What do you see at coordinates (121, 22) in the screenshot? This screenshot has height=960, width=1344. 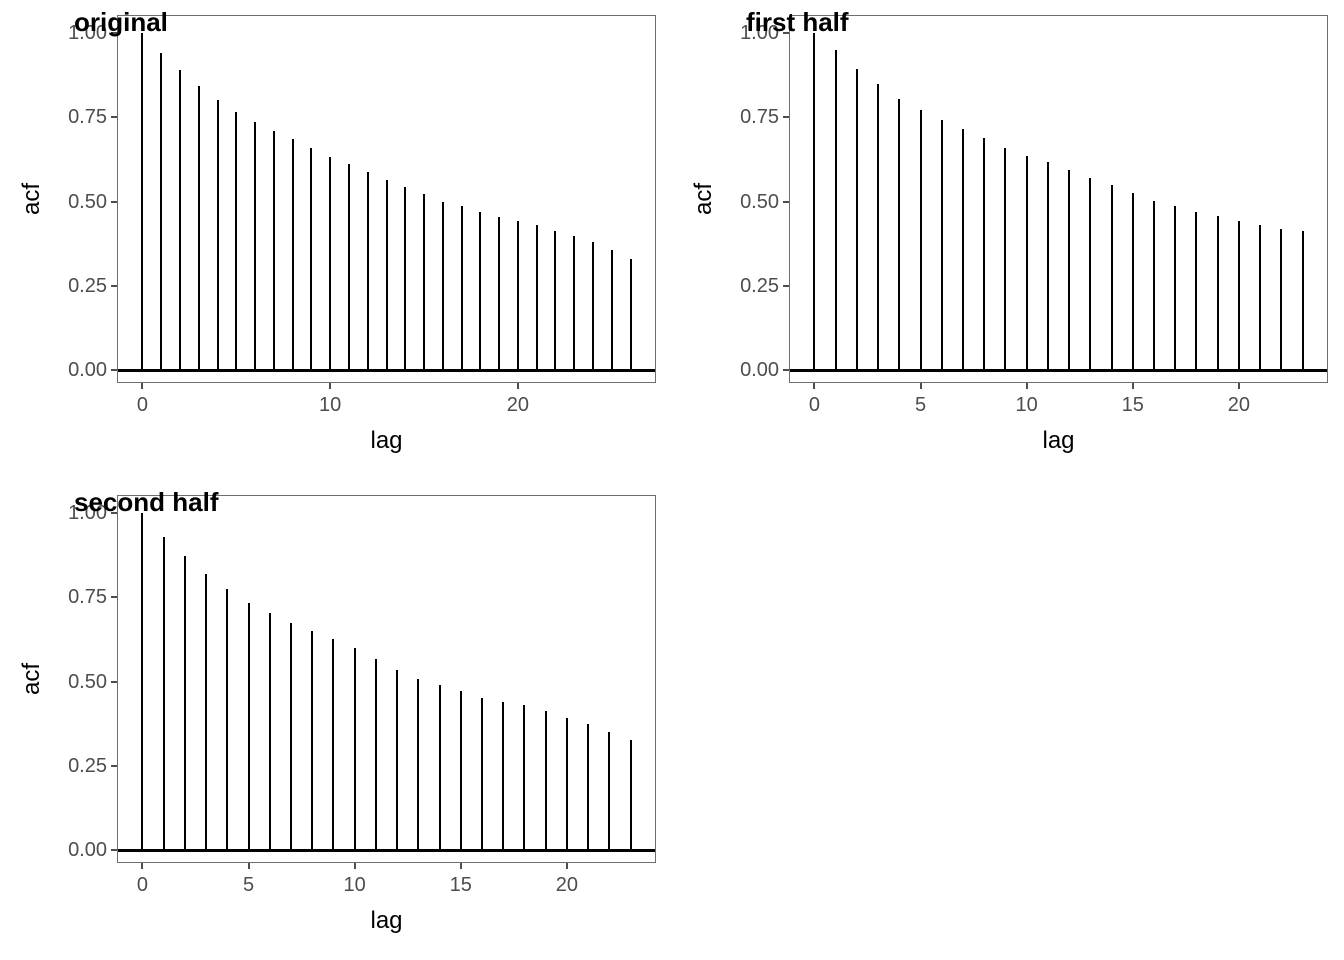 I see `panel-title: original` at bounding box center [121, 22].